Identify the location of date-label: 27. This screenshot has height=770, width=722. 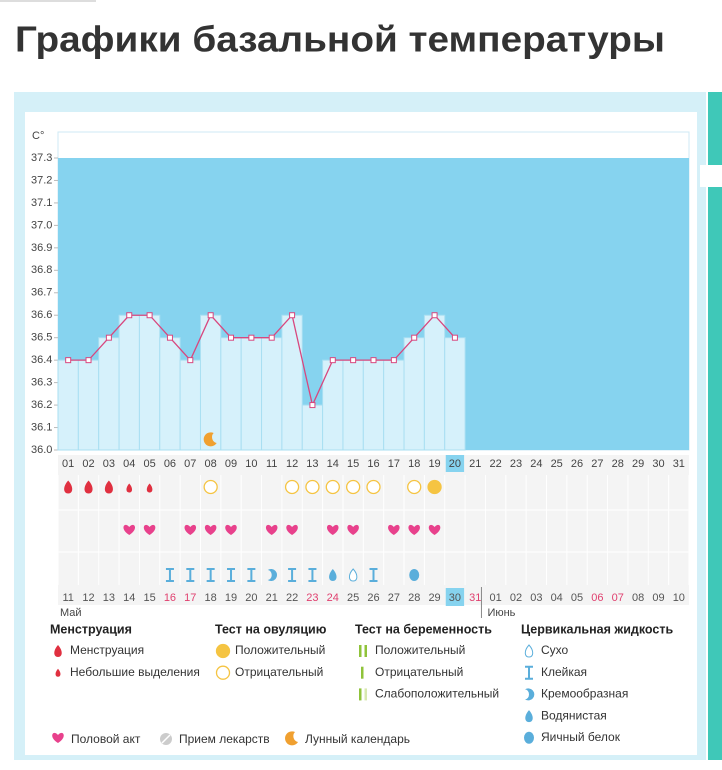
(394, 598).